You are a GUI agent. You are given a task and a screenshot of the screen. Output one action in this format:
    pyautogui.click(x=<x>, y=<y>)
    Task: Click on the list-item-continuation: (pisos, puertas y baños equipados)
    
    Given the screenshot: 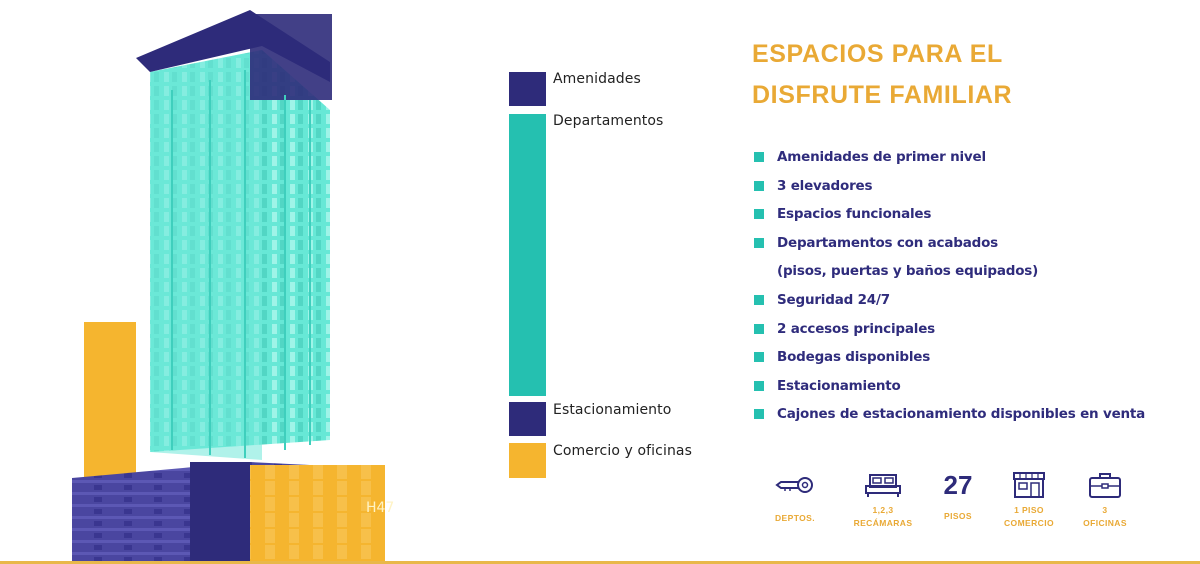 What is the action you would take?
    pyautogui.click(x=908, y=271)
    